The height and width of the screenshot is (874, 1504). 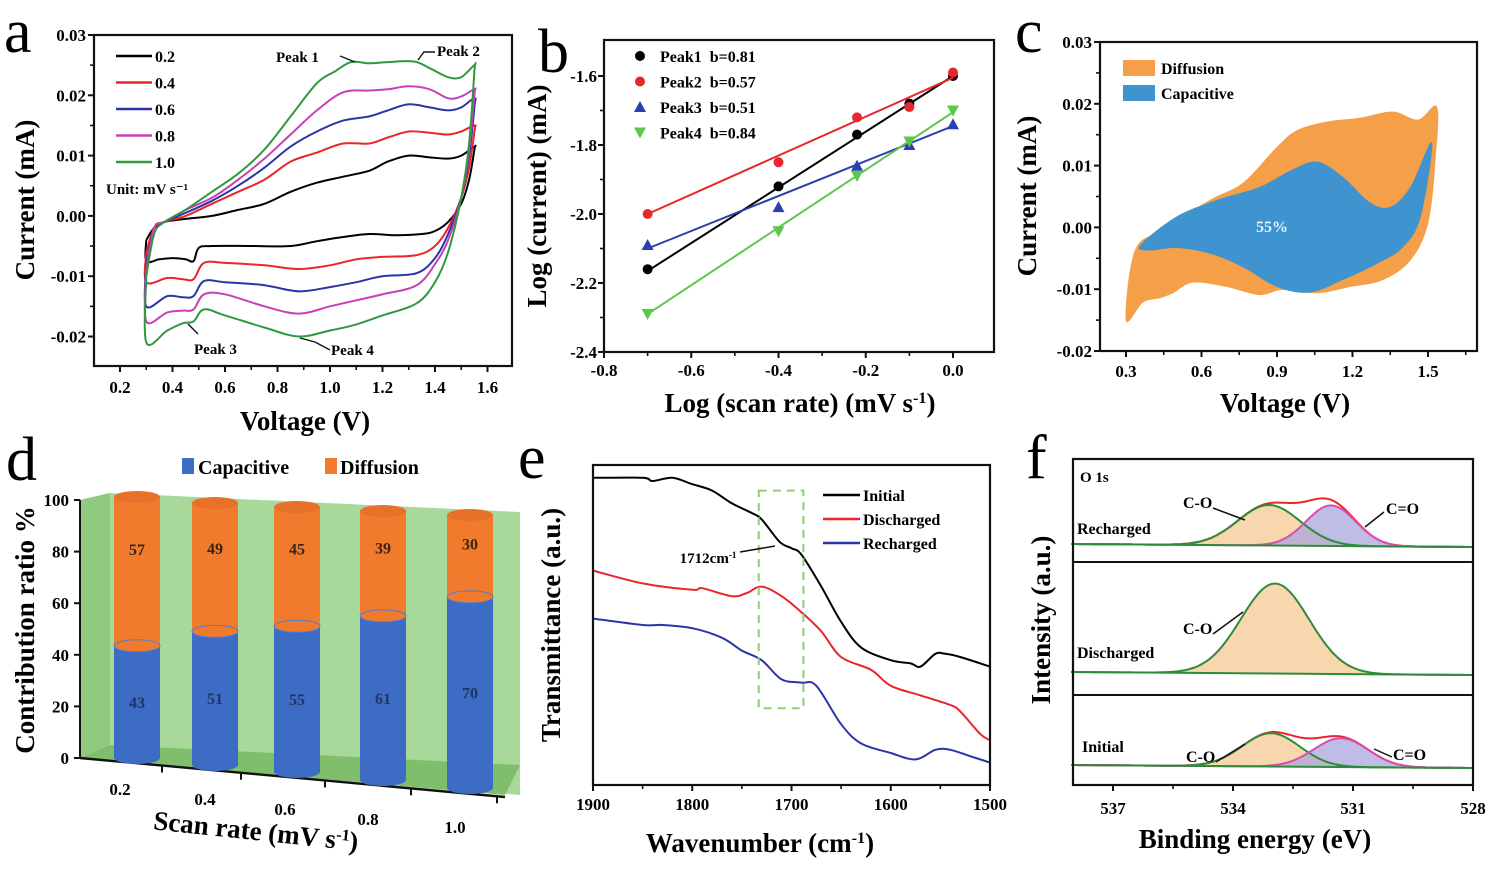 What do you see at coordinates (884, 496) in the screenshot?
I see `legend-label: Initial` at bounding box center [884, 496].